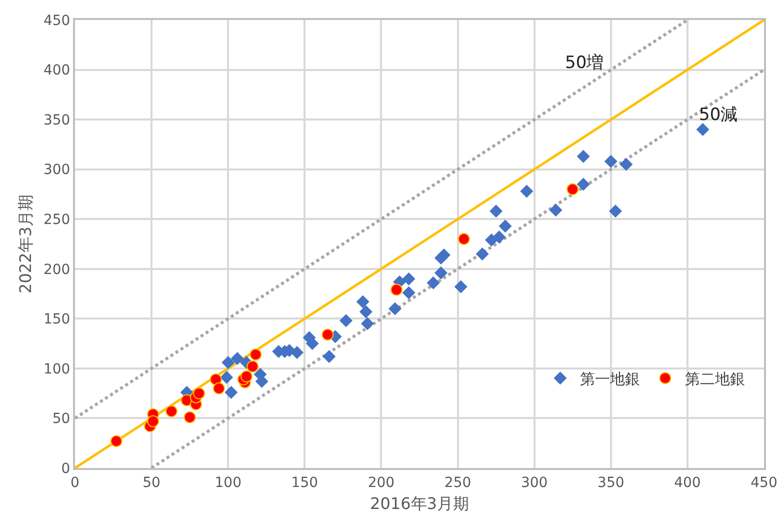 Image resolution: width=784 pixels, height=523 pixels. What do you see at coordinates (61, 419) in the screenshot?
I see `y-tick-label: 50` at bounding box center [61, 419].